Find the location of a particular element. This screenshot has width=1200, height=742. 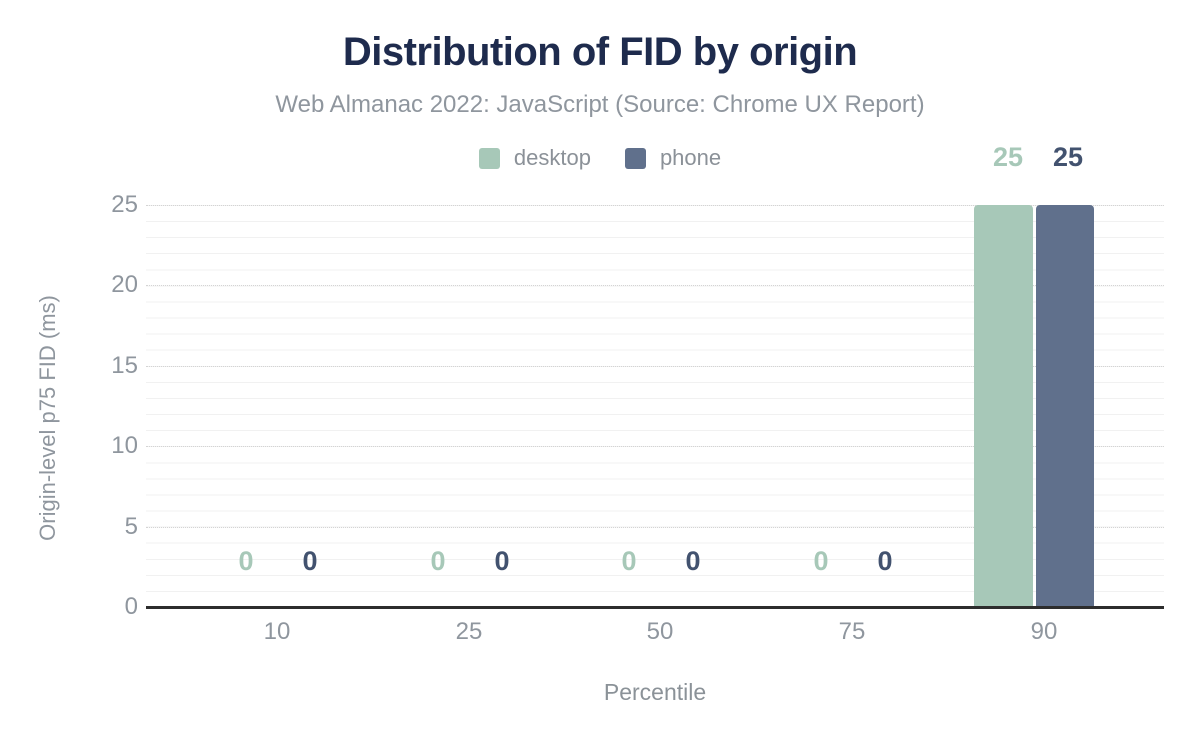

value-label-desktop-p50: 0 is located at coordinates (629, 561).